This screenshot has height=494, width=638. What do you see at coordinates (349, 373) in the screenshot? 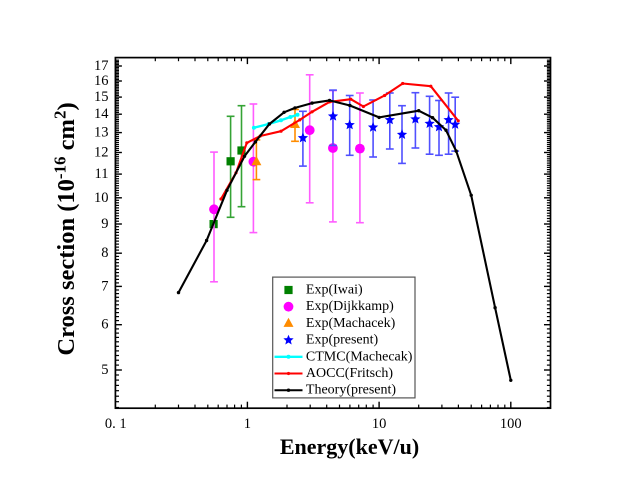
I see `svg-text: AOCC(Fritsch)` at bounding box center [349, 373].